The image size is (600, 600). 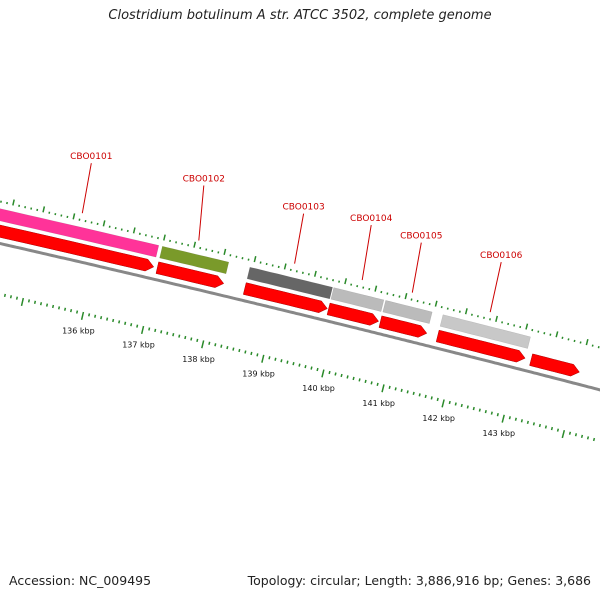 I want to click on gene-label-cbo0106: CBO0106, so click(x=501, y=256).